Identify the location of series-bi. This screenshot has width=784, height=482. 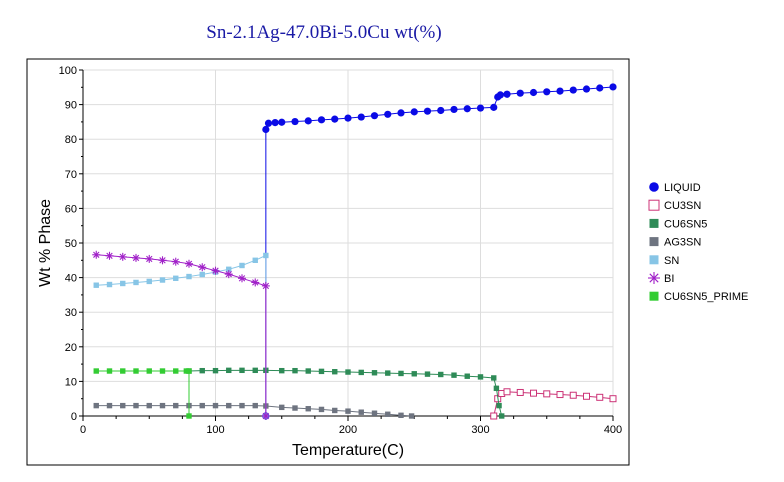
(181, 335).